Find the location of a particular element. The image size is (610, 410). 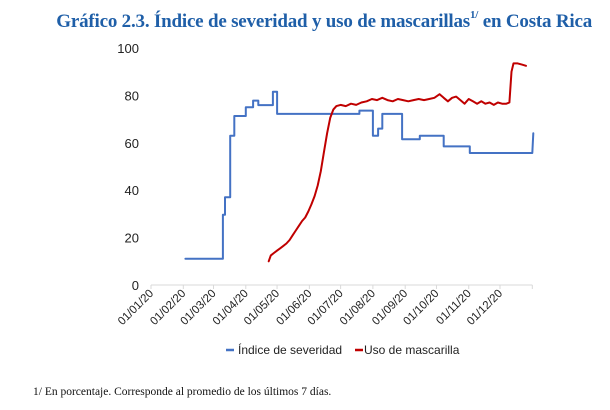

y-tick-label: 20 is located at coordinates (132, 238).